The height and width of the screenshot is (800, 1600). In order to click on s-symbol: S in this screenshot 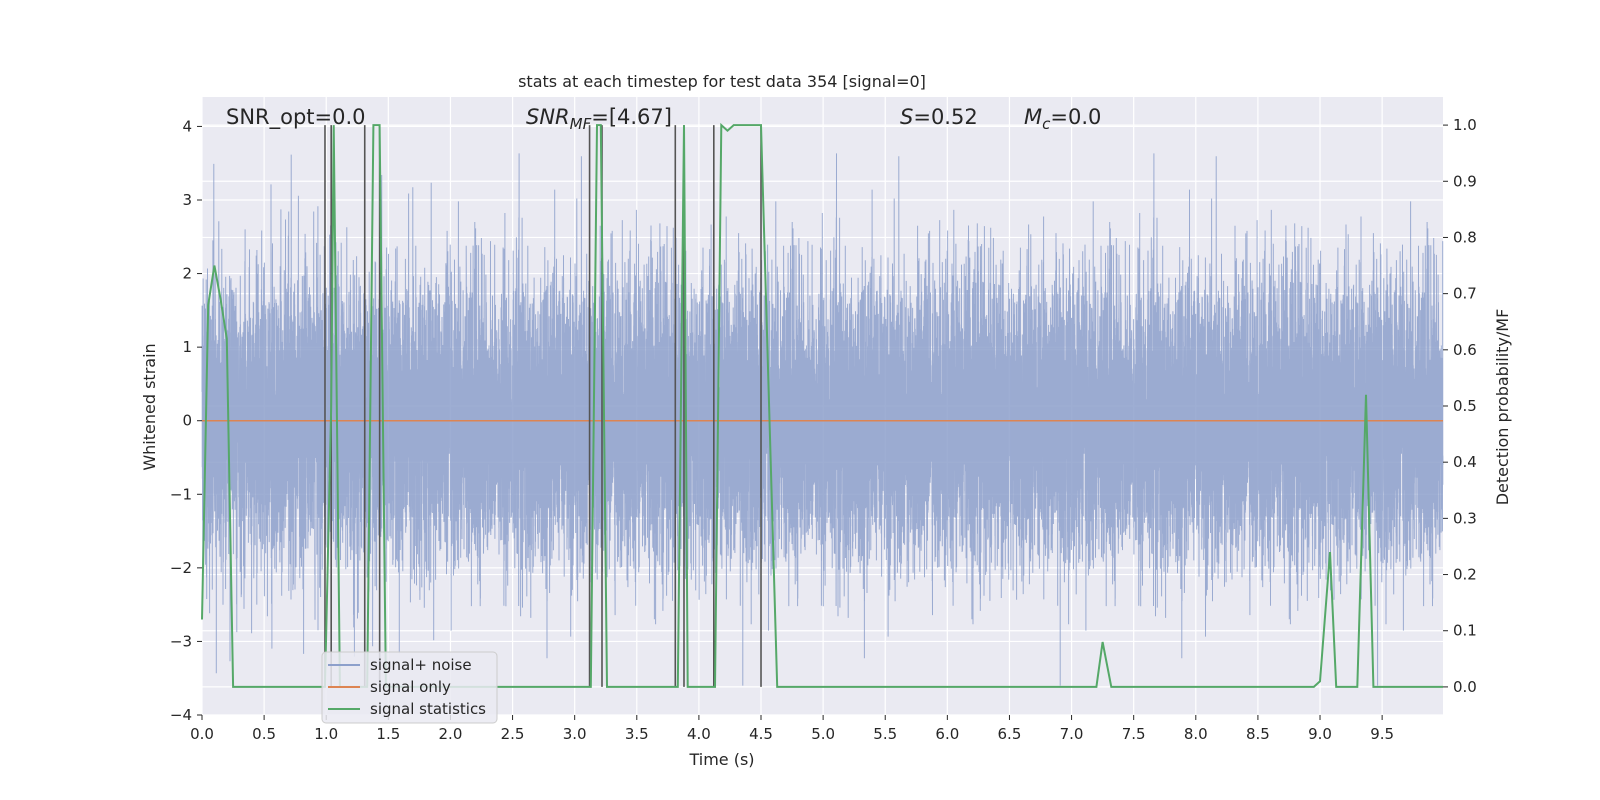, I will do `click(906, 117)`.